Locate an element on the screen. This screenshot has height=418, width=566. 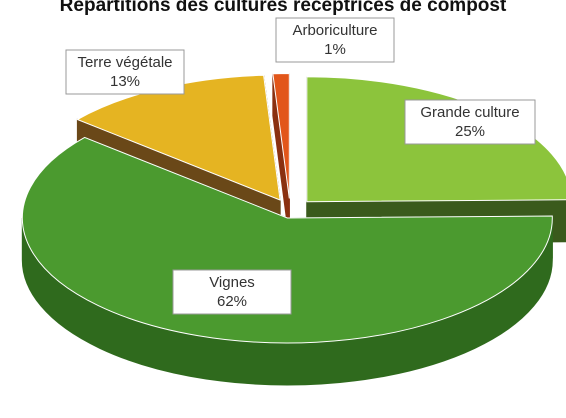
slice-value-label: 1% is located at coordinates (335, 49).